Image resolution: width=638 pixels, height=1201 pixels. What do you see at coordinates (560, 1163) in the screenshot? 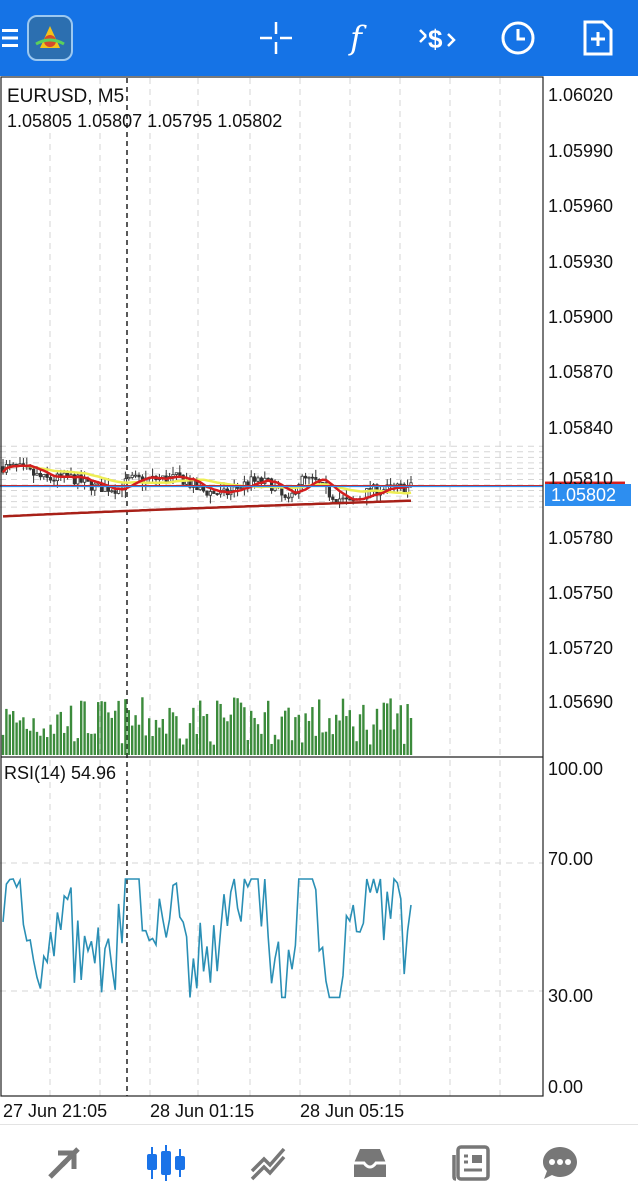
I see `messages-icon` at bounding box center [560, 1163].